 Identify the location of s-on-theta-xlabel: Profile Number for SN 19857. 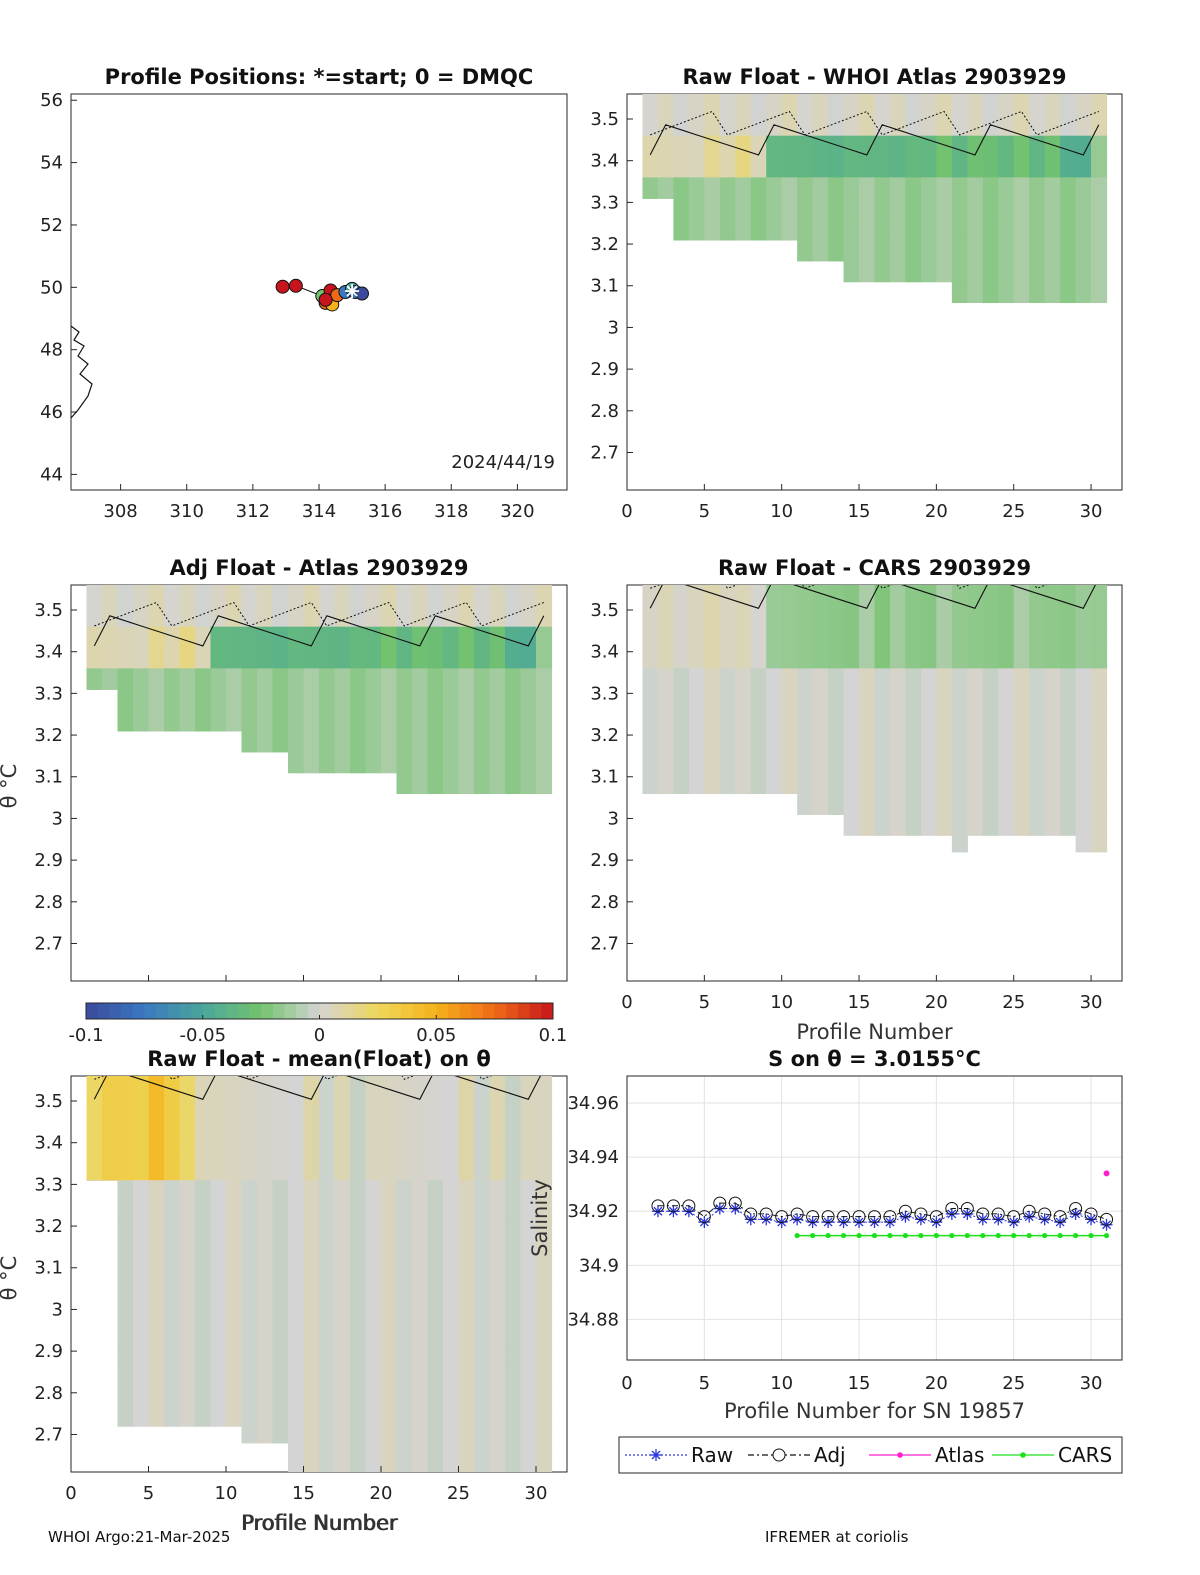
(874, 1411).